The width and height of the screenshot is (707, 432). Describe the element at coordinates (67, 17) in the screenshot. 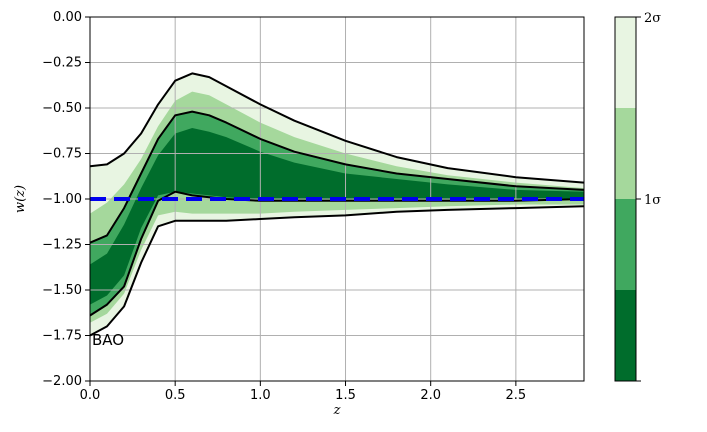

I see `y-tick-label: 0.00` at that location.